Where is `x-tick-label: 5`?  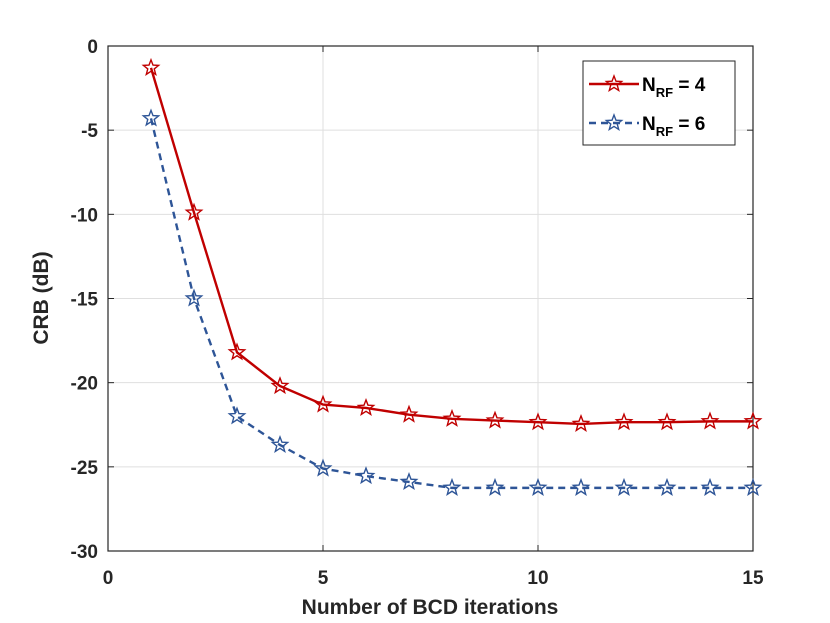
x-tick-label: 5 is located at coordinates (323, 578).